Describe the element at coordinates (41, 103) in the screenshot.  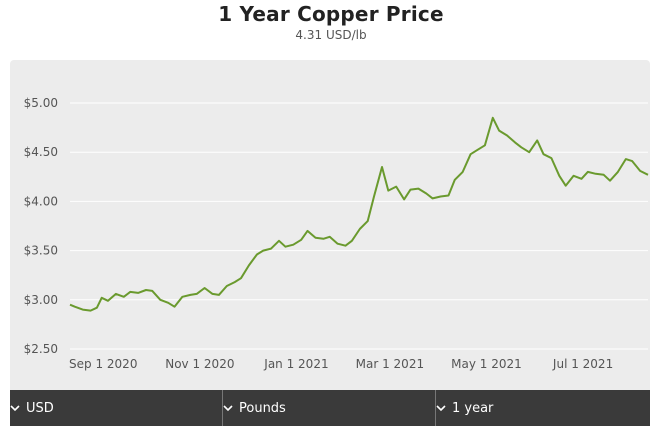
I see `y-tick-label: $5.00` at that location.